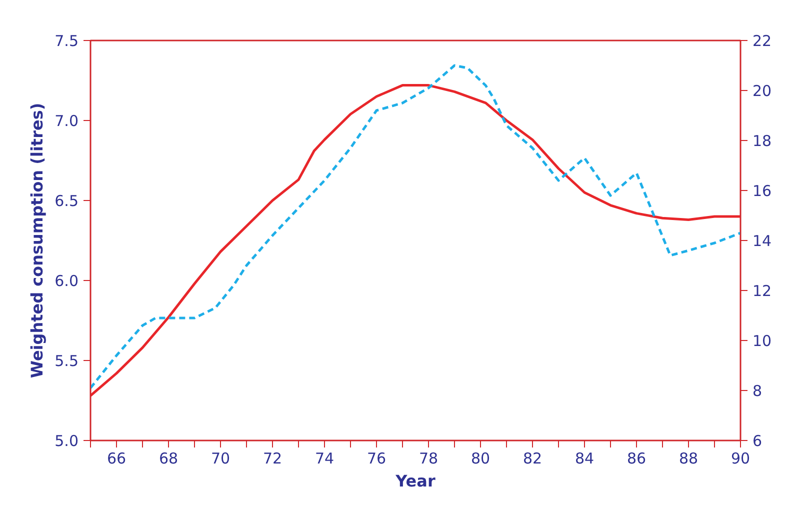 The height and width of the screenshot is (526, 807). What do you see at coordinates (66, 41) in the screenshot?
I see `y-tick-label: 7.5` at bounding box center [66, 41].